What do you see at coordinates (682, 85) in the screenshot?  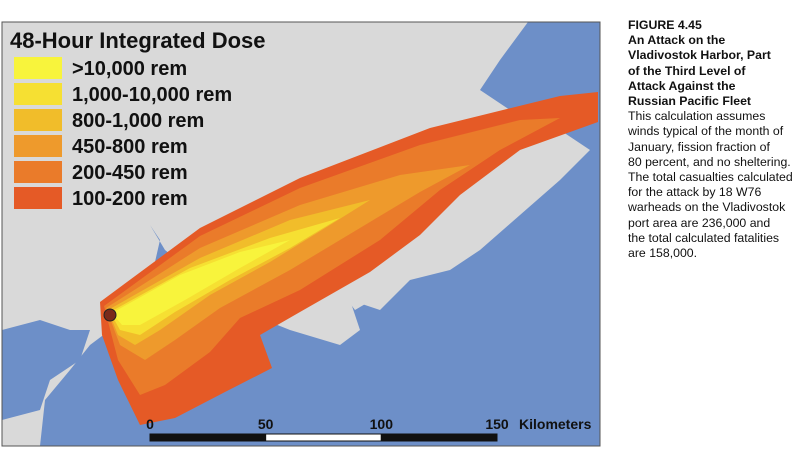 I see `caption-line: Attack Against the` at bounding box center [682, 85].